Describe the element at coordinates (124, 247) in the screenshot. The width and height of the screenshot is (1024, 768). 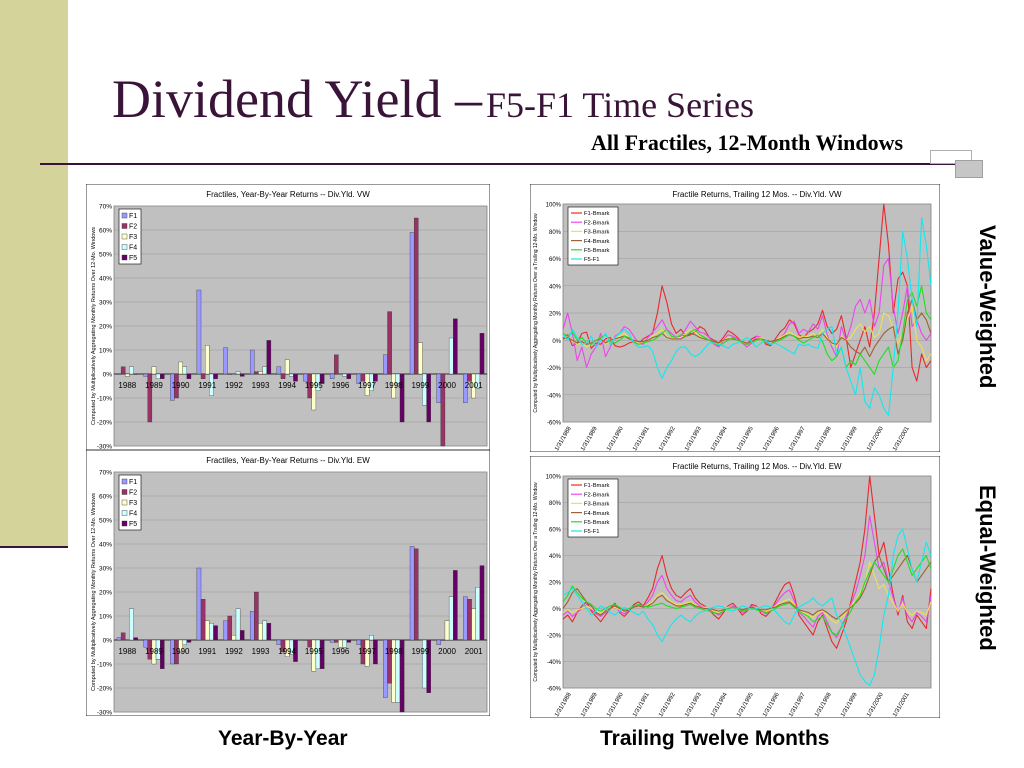
I see `legend-swatch-f4` at that location.